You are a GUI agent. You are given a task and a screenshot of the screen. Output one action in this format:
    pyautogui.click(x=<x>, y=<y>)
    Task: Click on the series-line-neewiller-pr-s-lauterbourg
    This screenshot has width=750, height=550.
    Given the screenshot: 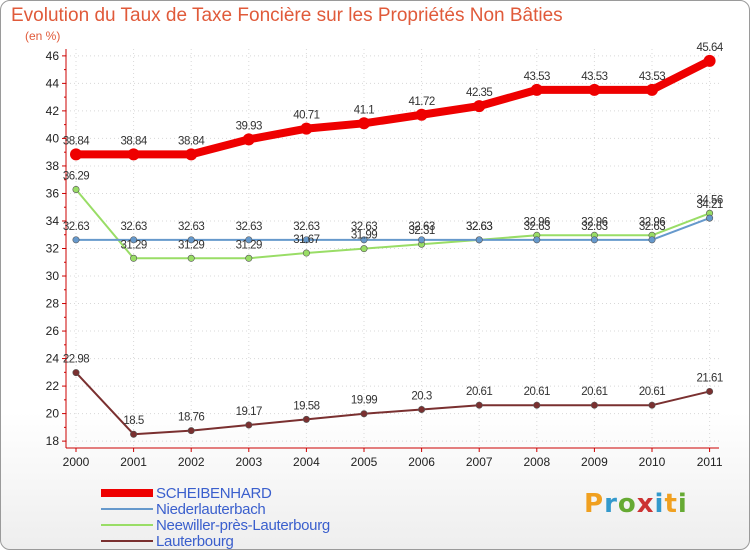 What is the action you would take?
    pyautogui.click(x=392, y=224)
    